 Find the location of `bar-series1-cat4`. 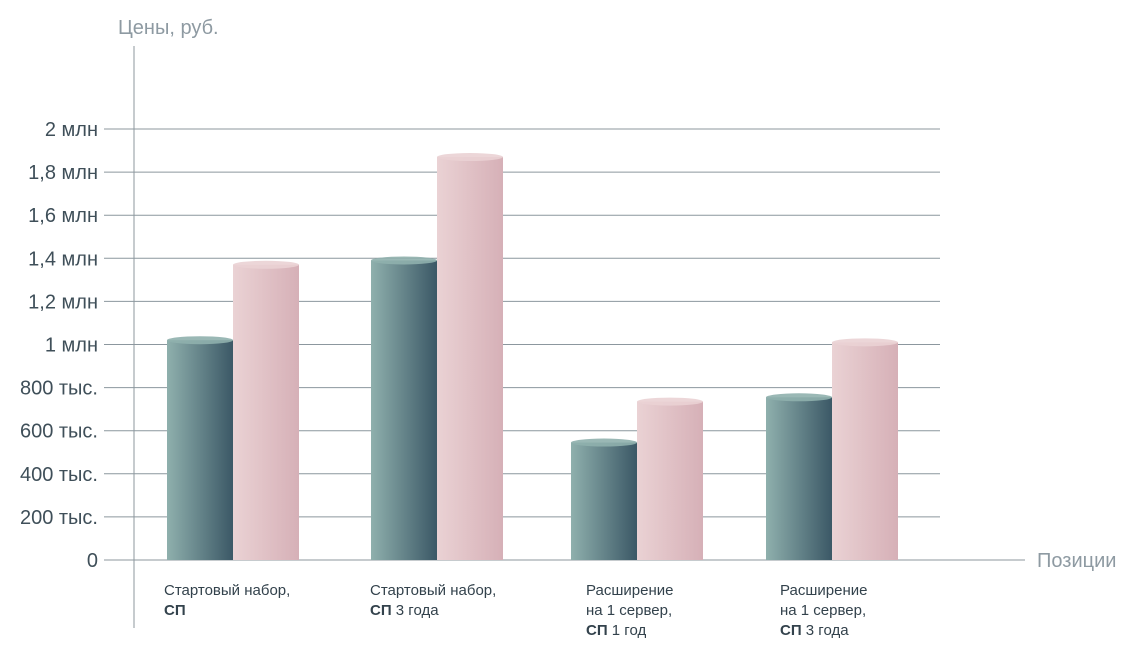

bar-series1-cat4 is located at coordinates (799, 478).